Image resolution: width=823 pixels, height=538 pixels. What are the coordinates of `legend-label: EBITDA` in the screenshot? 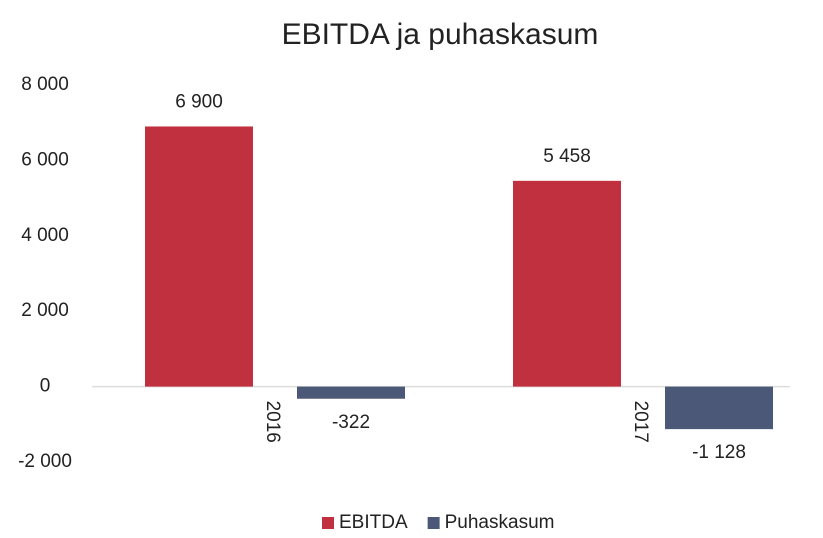 It's located at (373, 522).